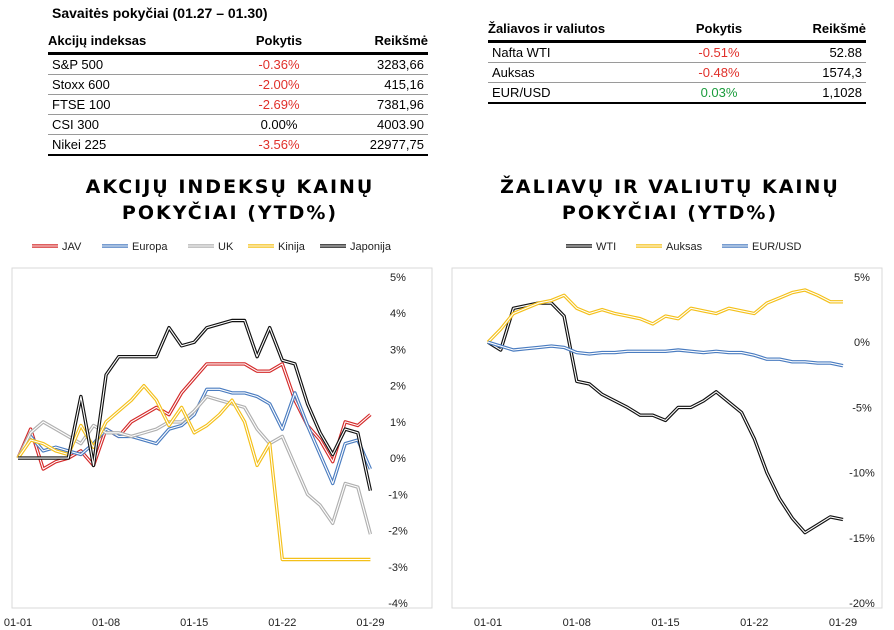 The height and width of the screenshot is (630, 894). What do you see at coordinates (862, 408) in the screenshot?
I see `y-tick-label: -5%` at bounding box center [862, 408].